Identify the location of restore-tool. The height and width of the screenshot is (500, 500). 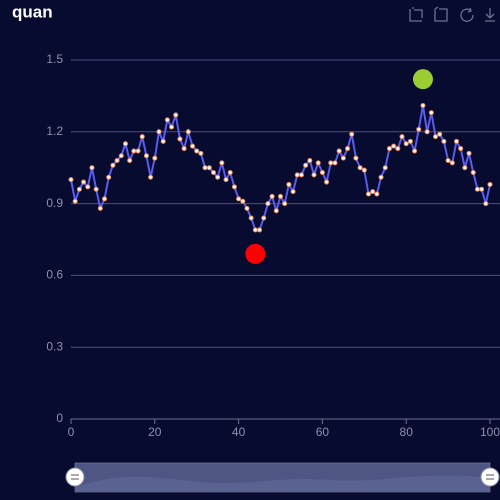
(467, 14).